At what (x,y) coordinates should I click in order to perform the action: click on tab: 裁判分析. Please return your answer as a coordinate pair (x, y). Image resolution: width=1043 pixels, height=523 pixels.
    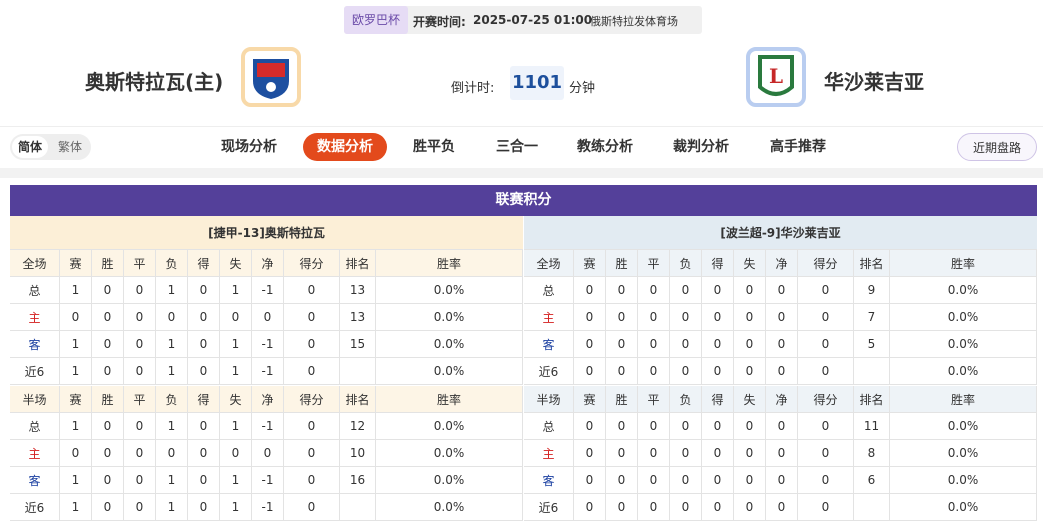
    Looking at the image, I should click on (701, 147).